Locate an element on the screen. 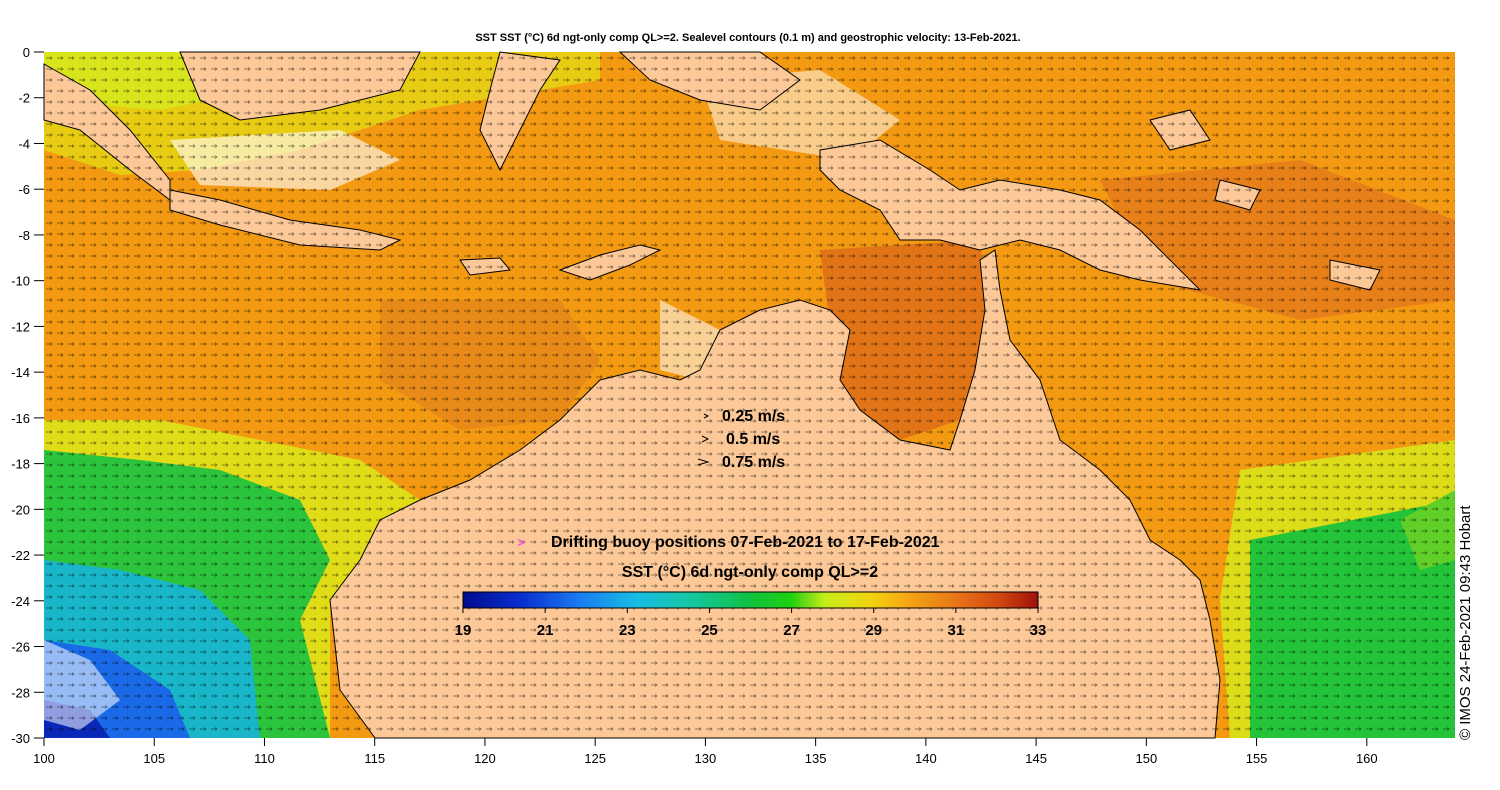  x-tick-label: 135 is located at coordinates (816, 758).